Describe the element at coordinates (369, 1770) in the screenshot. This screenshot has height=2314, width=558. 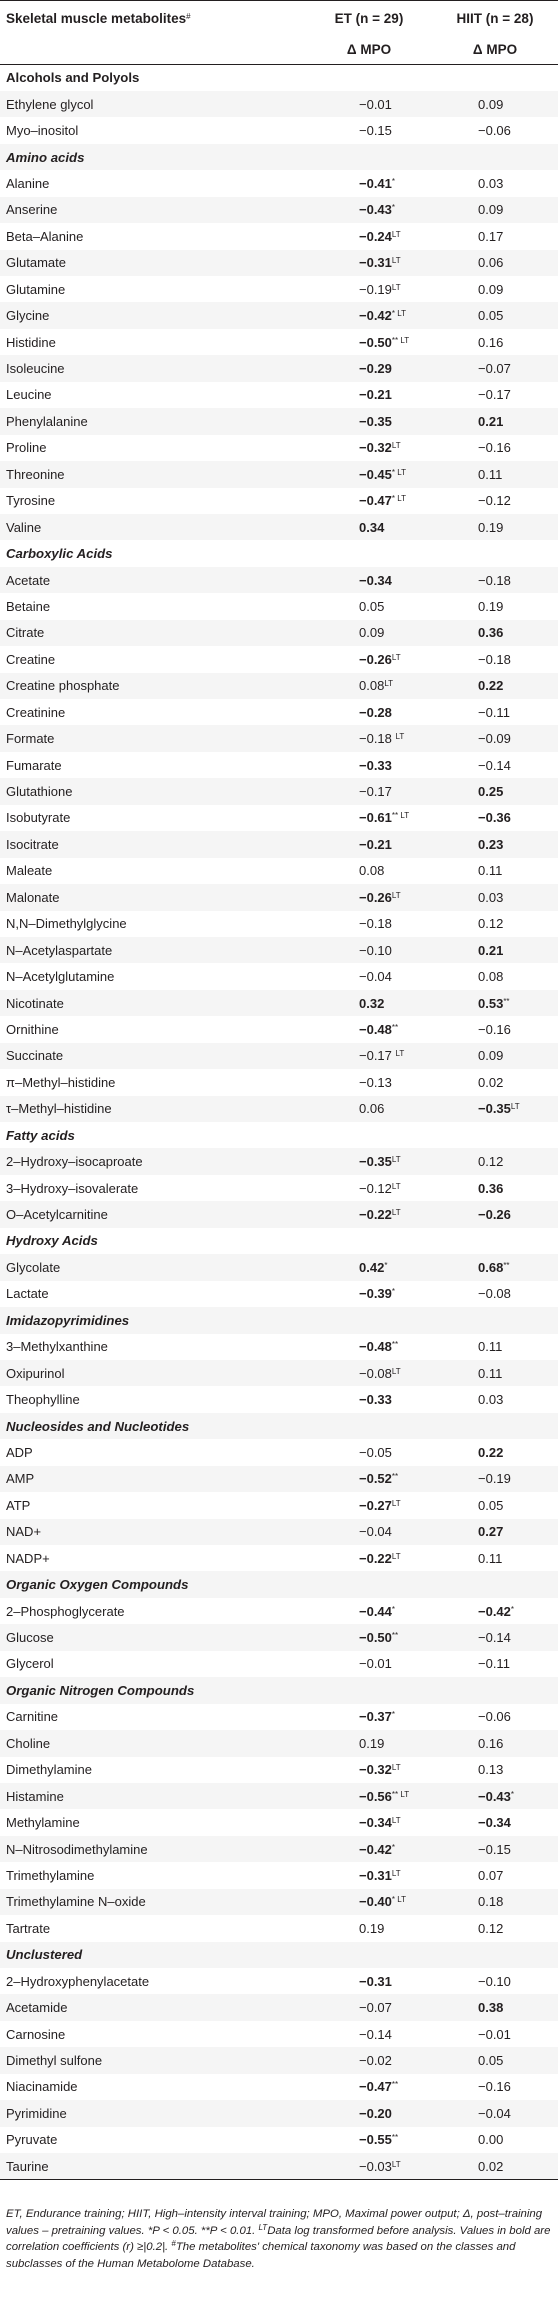
I see `et-value: −0.32LT` at that location.